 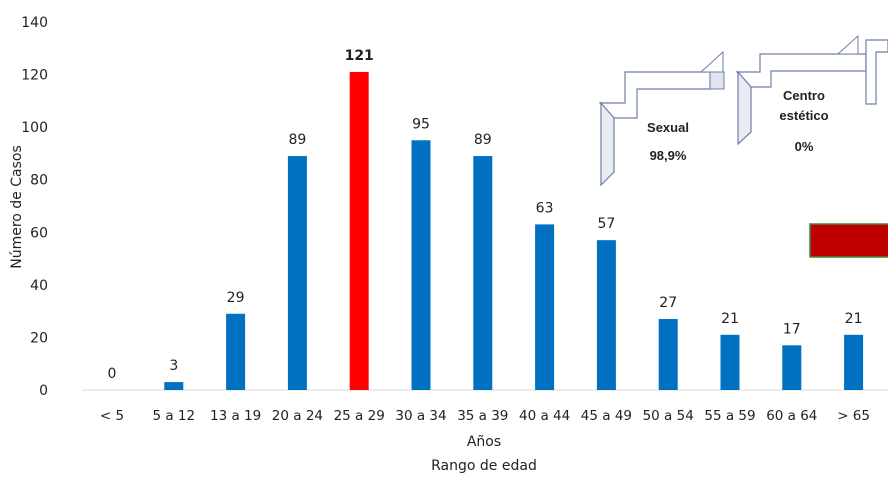 What do you see at coordinates (803, 115) in the screenshot?
I see `callout-centro-line-2: estético` at bounding box center [803, 115].